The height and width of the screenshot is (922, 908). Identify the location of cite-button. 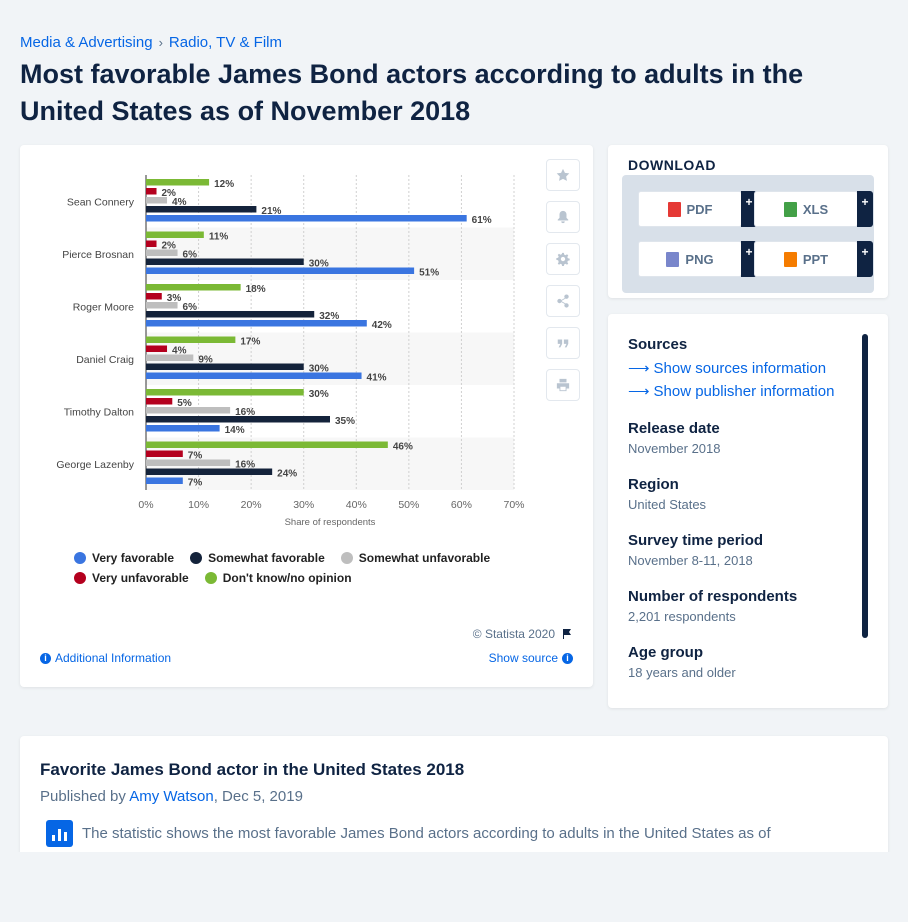
(563, 343).